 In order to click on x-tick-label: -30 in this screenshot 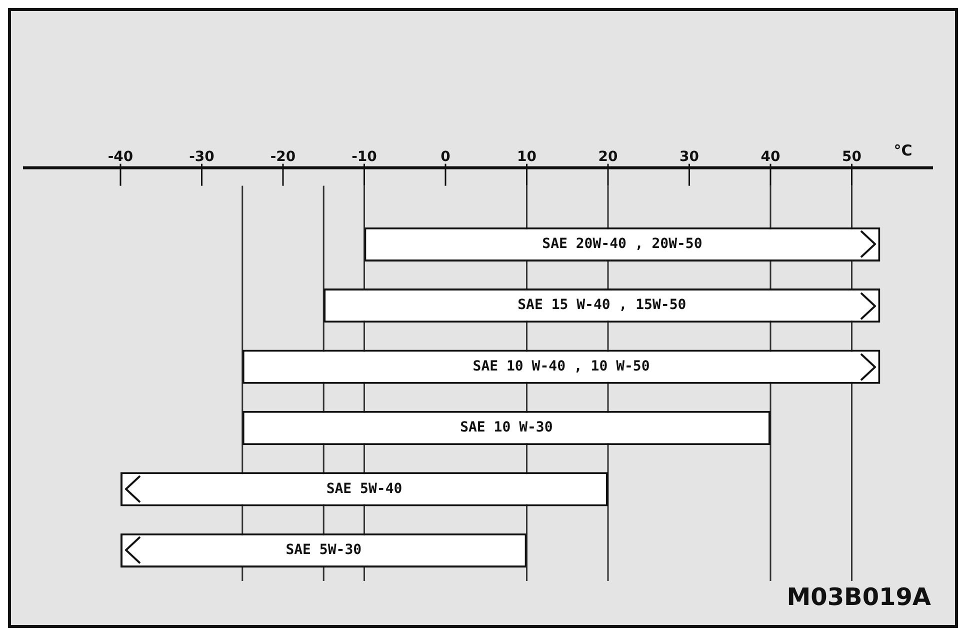, I will do `click(202, 157)`.